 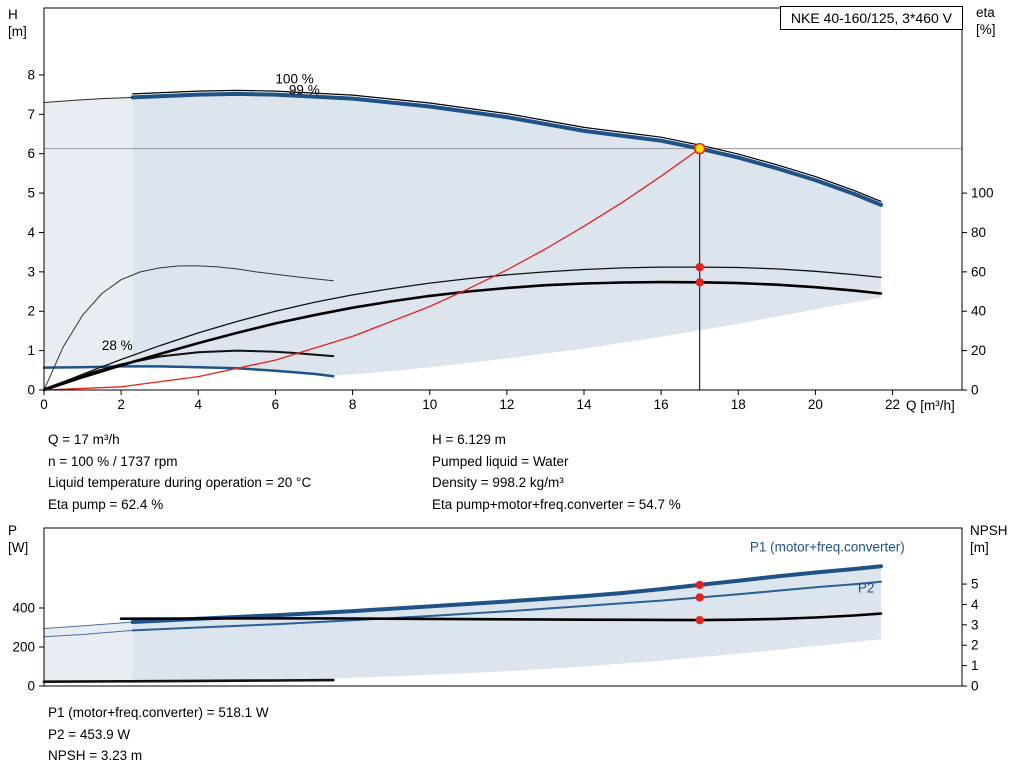 I want to click on min-speed-curve, so click(x=188, y=371).